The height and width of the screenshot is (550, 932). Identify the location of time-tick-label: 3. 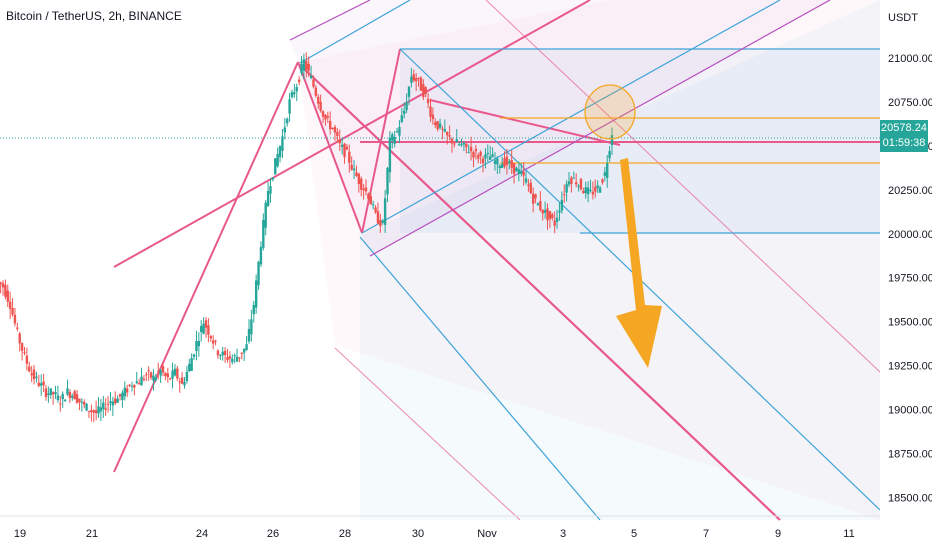
(563, 534).